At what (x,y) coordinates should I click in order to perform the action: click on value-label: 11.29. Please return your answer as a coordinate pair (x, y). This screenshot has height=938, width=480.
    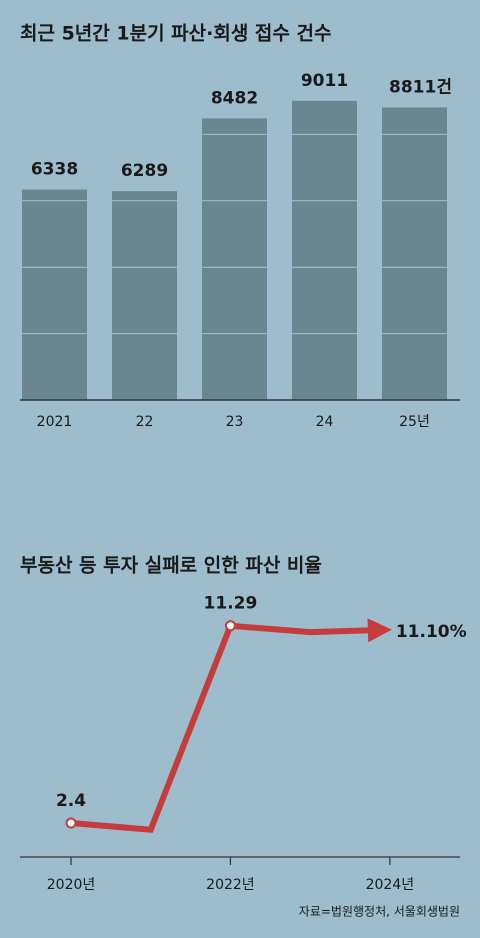
    Looking at the image, I should click on (231, 604).